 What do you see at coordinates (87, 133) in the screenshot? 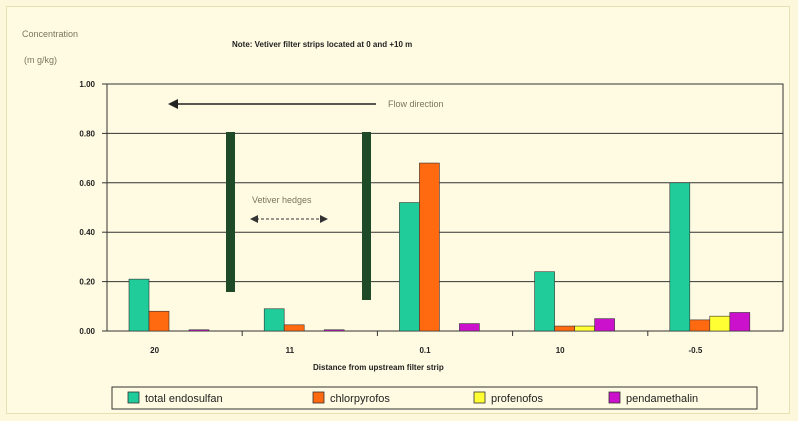
I see `y-tick-label: 0.80` at bounding box center [87, 133].